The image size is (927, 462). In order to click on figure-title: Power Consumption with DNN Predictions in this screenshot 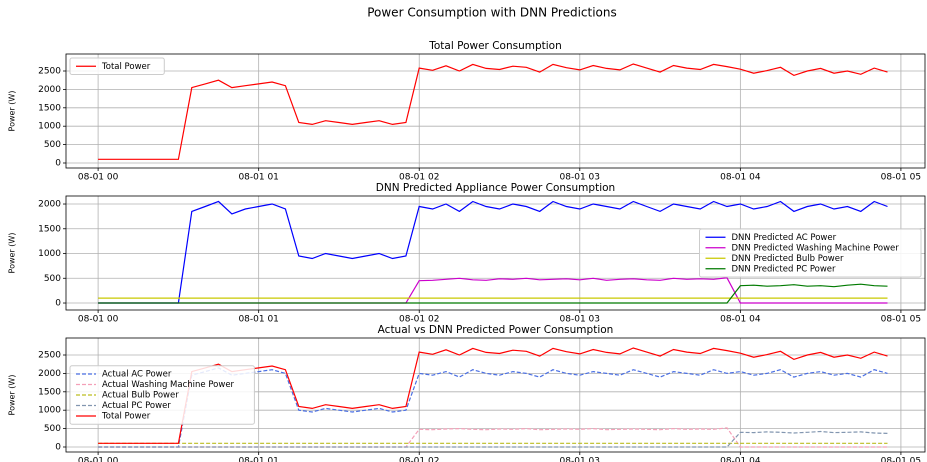, I will do `click(492, 13)`.